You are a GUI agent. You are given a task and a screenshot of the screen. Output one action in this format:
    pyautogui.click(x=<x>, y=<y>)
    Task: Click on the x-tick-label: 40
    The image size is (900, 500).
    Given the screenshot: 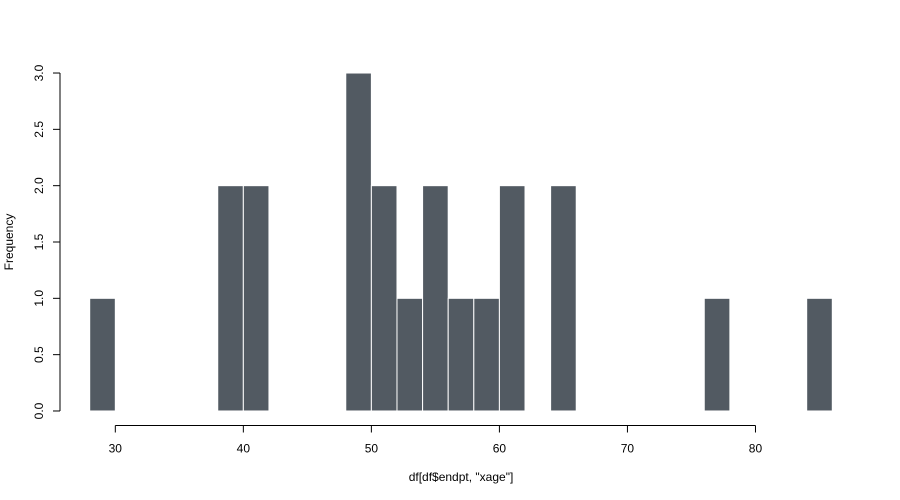 What is the action you would take?
    pyautogui.click(x=244, y=449)
    